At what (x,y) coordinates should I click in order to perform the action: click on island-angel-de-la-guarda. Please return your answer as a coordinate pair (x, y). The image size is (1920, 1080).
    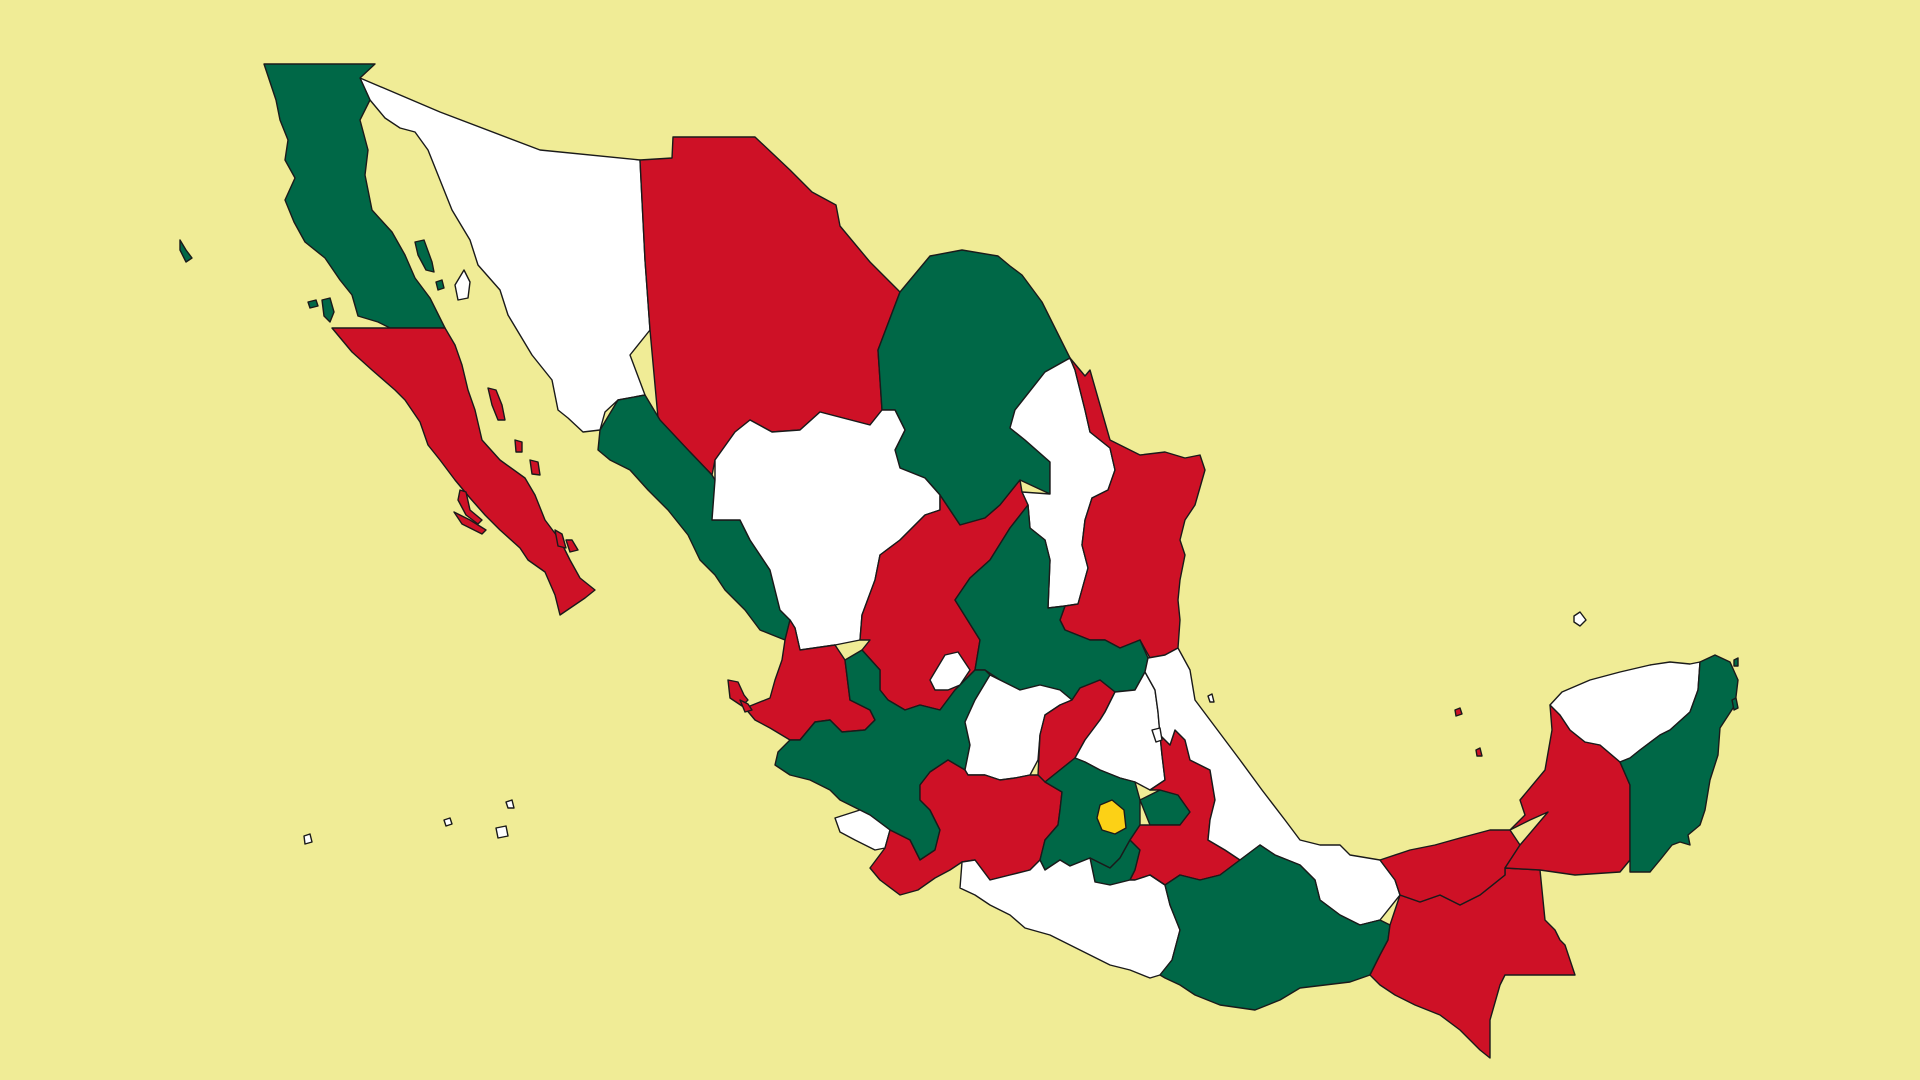
    Looking at the image, I should click on (424, 256).